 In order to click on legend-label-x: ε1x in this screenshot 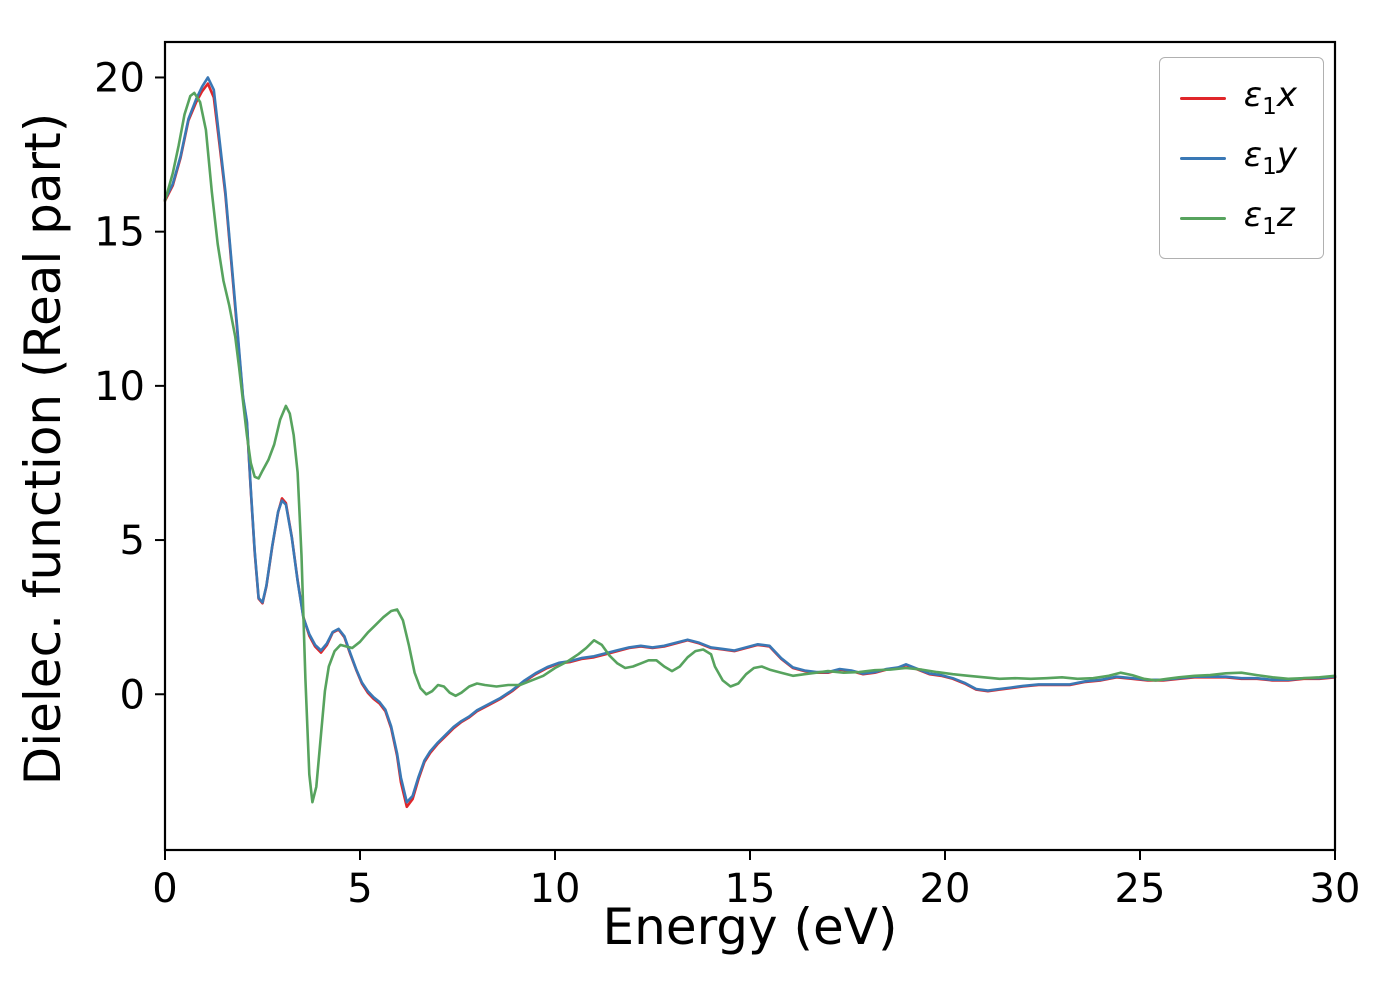, I will do `click(1270, 97)`.